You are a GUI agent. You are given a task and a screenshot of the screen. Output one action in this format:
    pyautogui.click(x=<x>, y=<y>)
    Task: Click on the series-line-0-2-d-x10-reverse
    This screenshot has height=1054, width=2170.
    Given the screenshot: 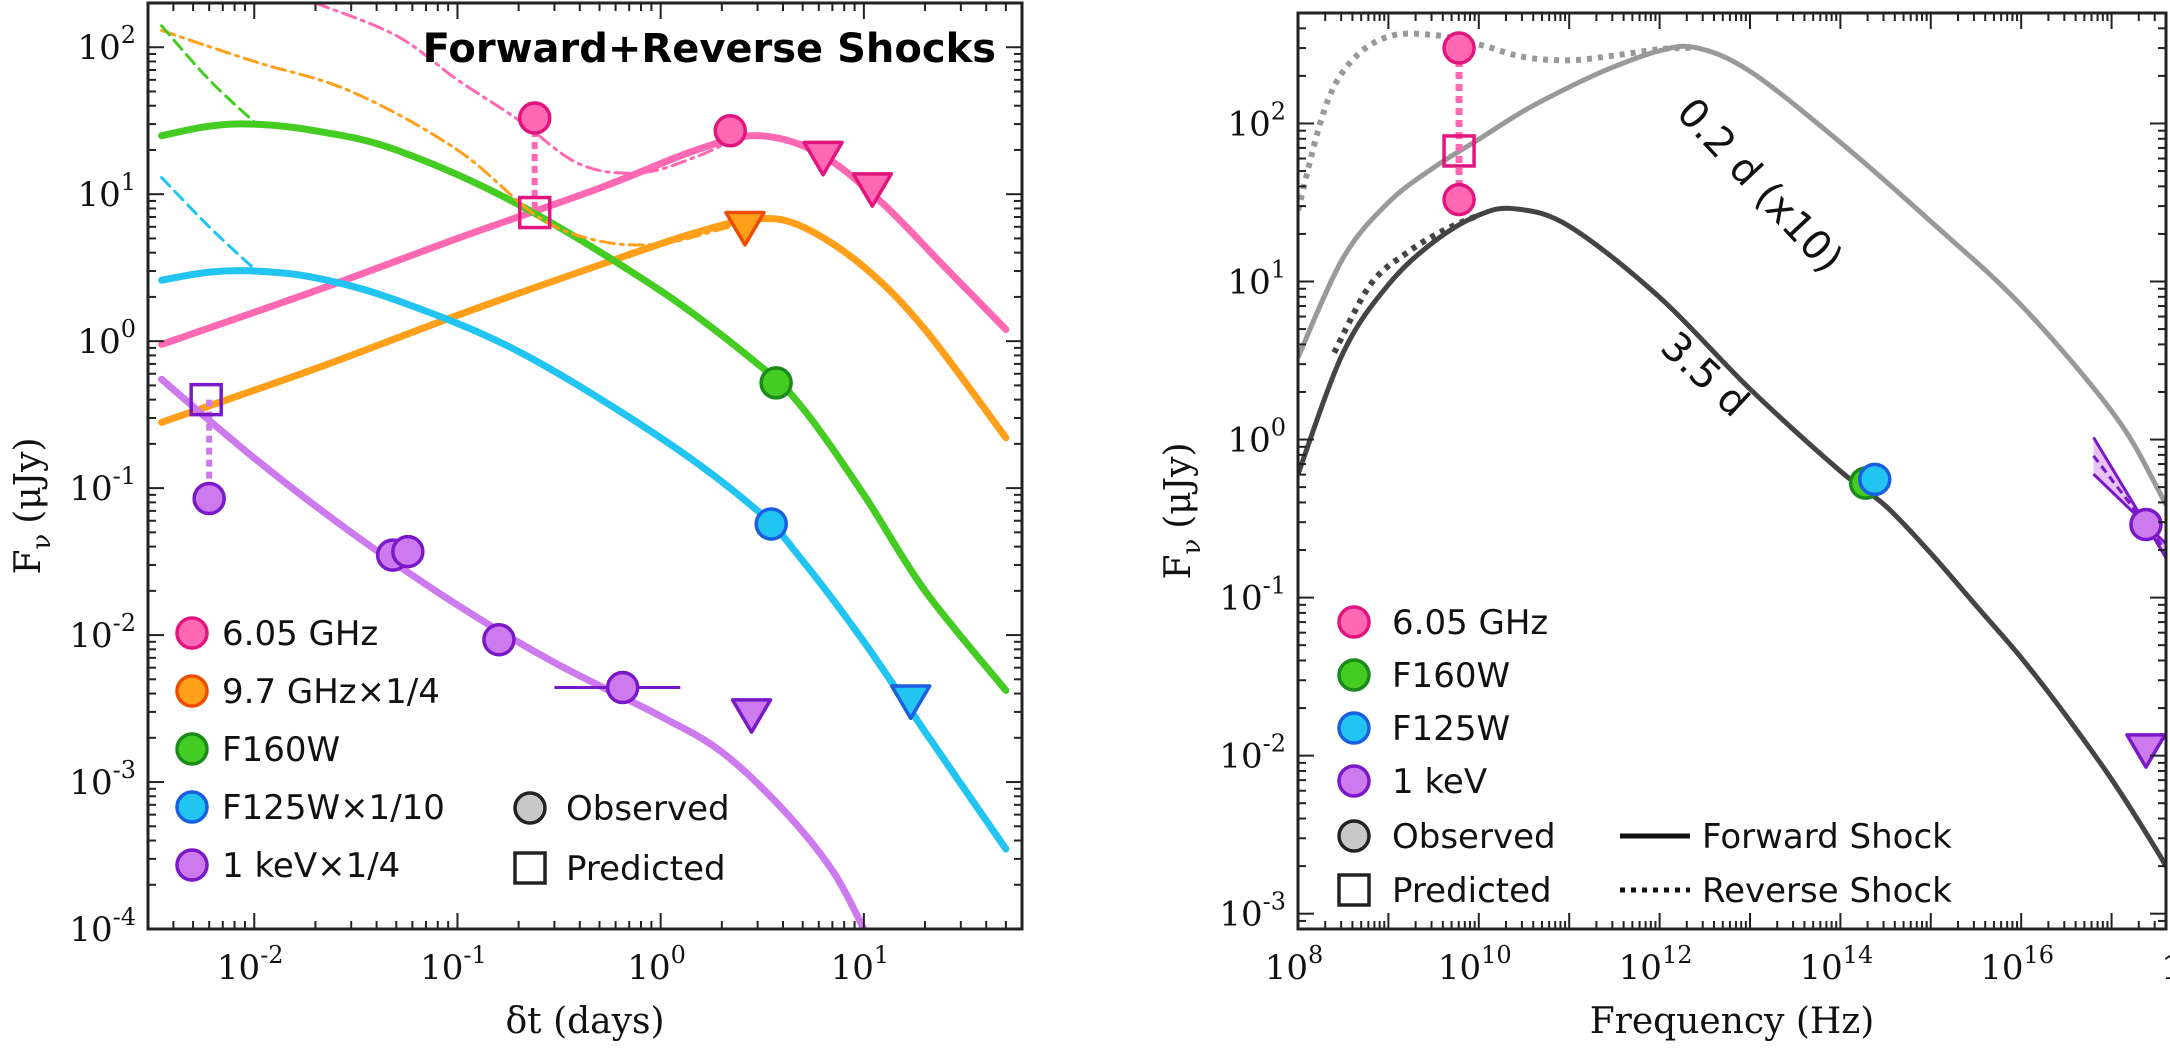 What is the action you would take?
    pyautogui.click(x=1497, y=121)
    